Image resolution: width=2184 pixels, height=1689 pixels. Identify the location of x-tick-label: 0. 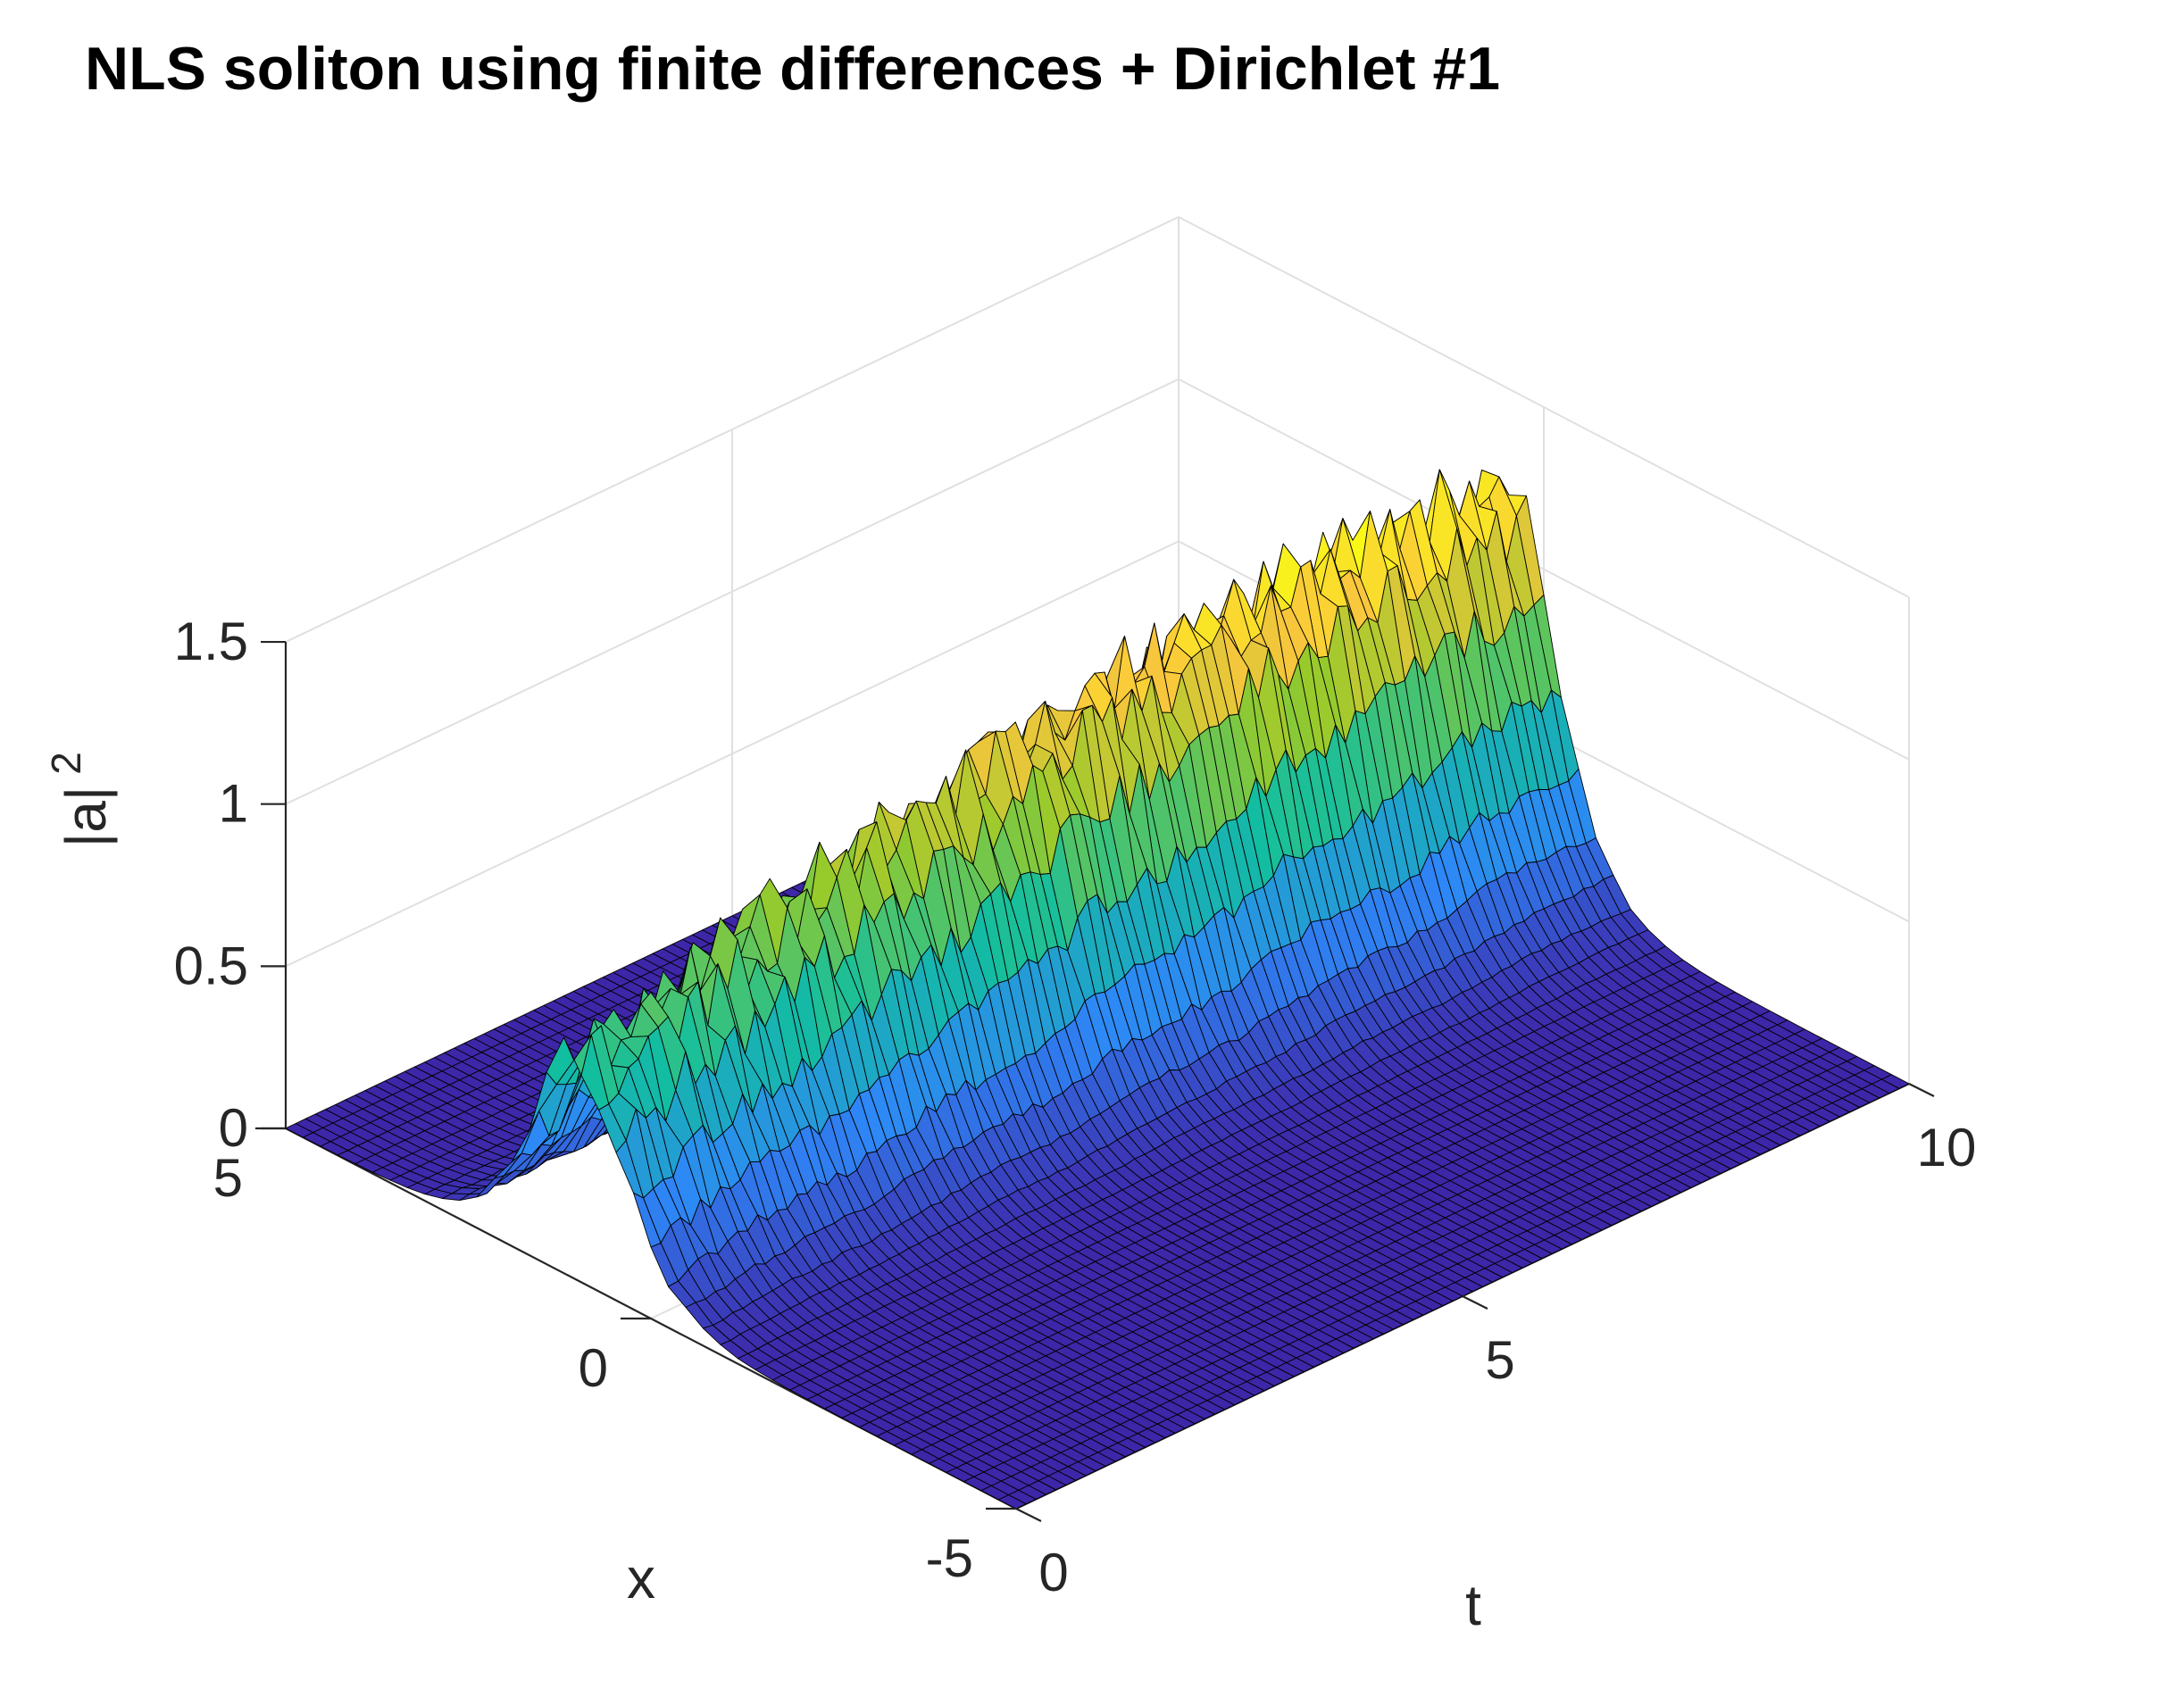
(593, 1368).